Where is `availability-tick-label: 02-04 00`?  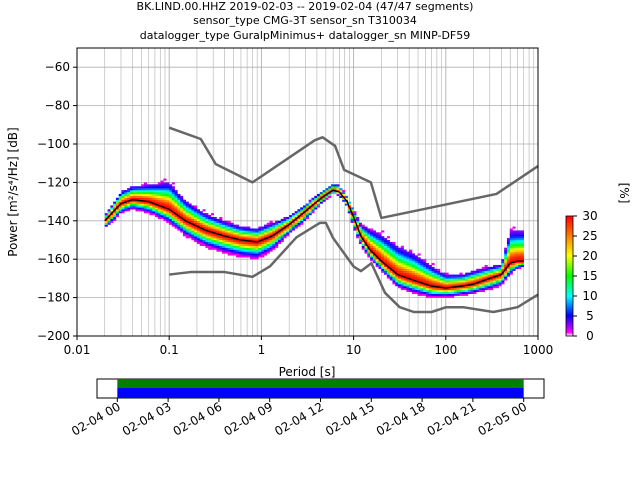 availability-tick-label: 02-04 00 is located at coordinates (96, 418).